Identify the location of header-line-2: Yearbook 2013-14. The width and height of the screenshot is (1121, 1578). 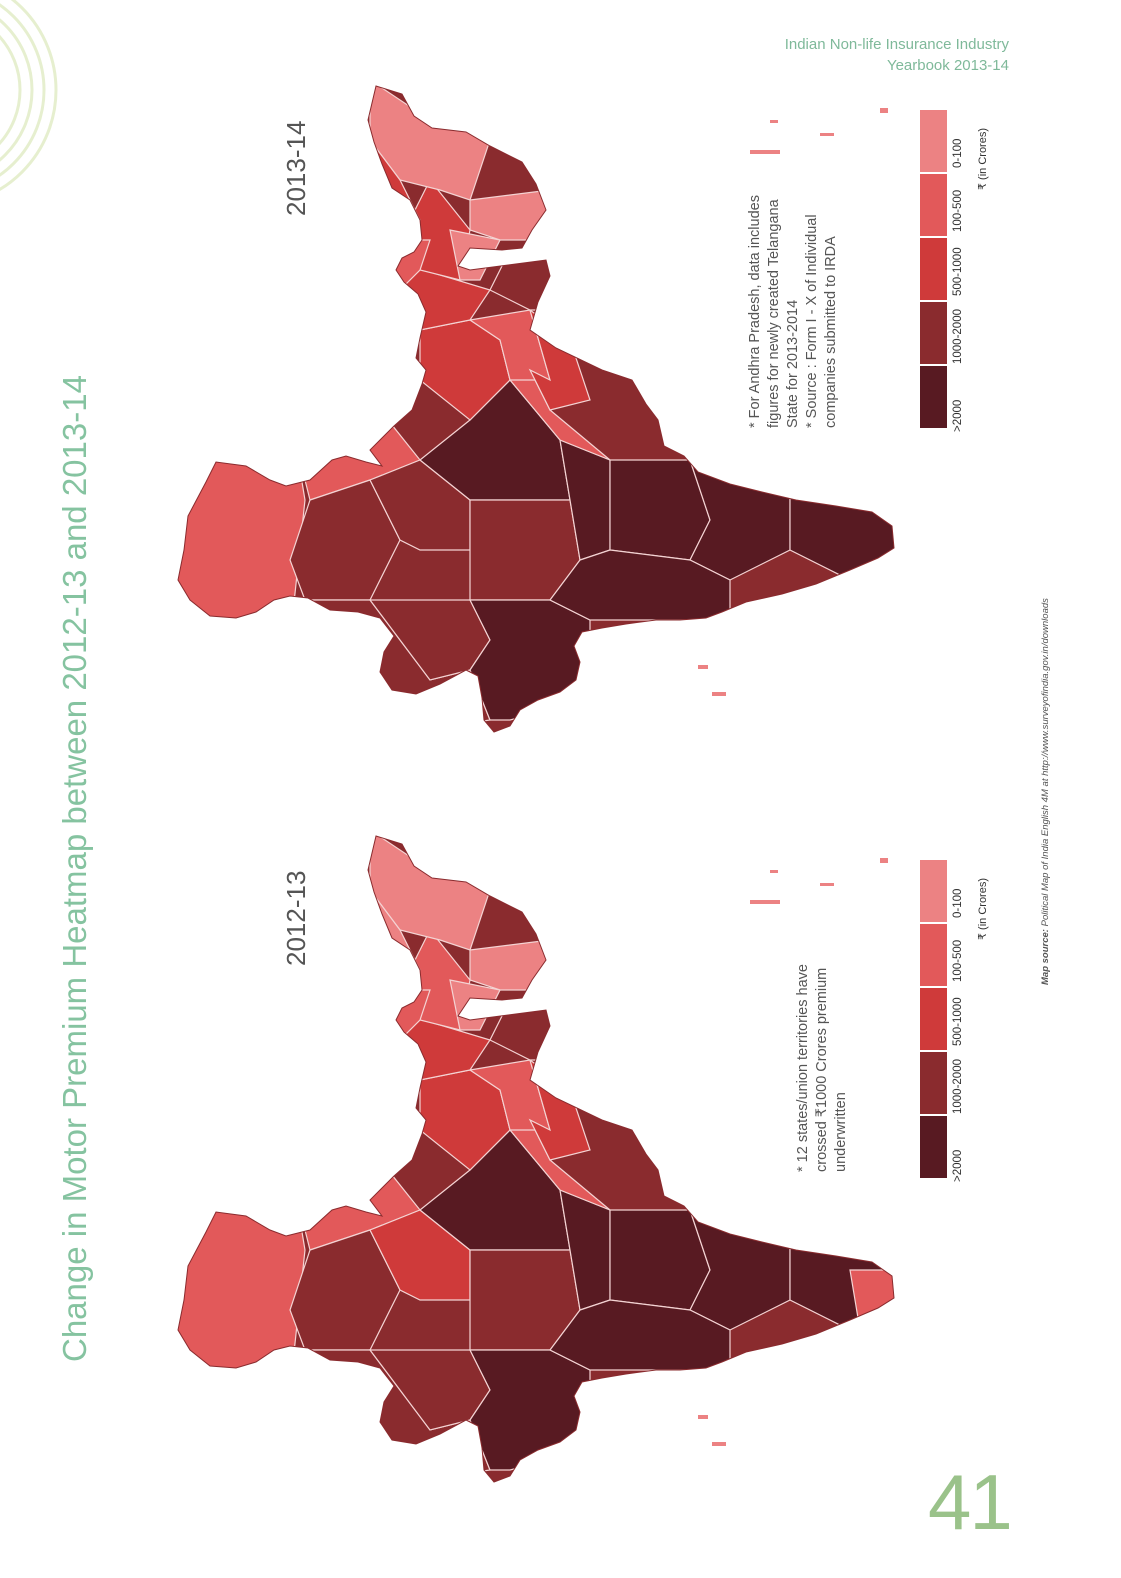
(947, 65).